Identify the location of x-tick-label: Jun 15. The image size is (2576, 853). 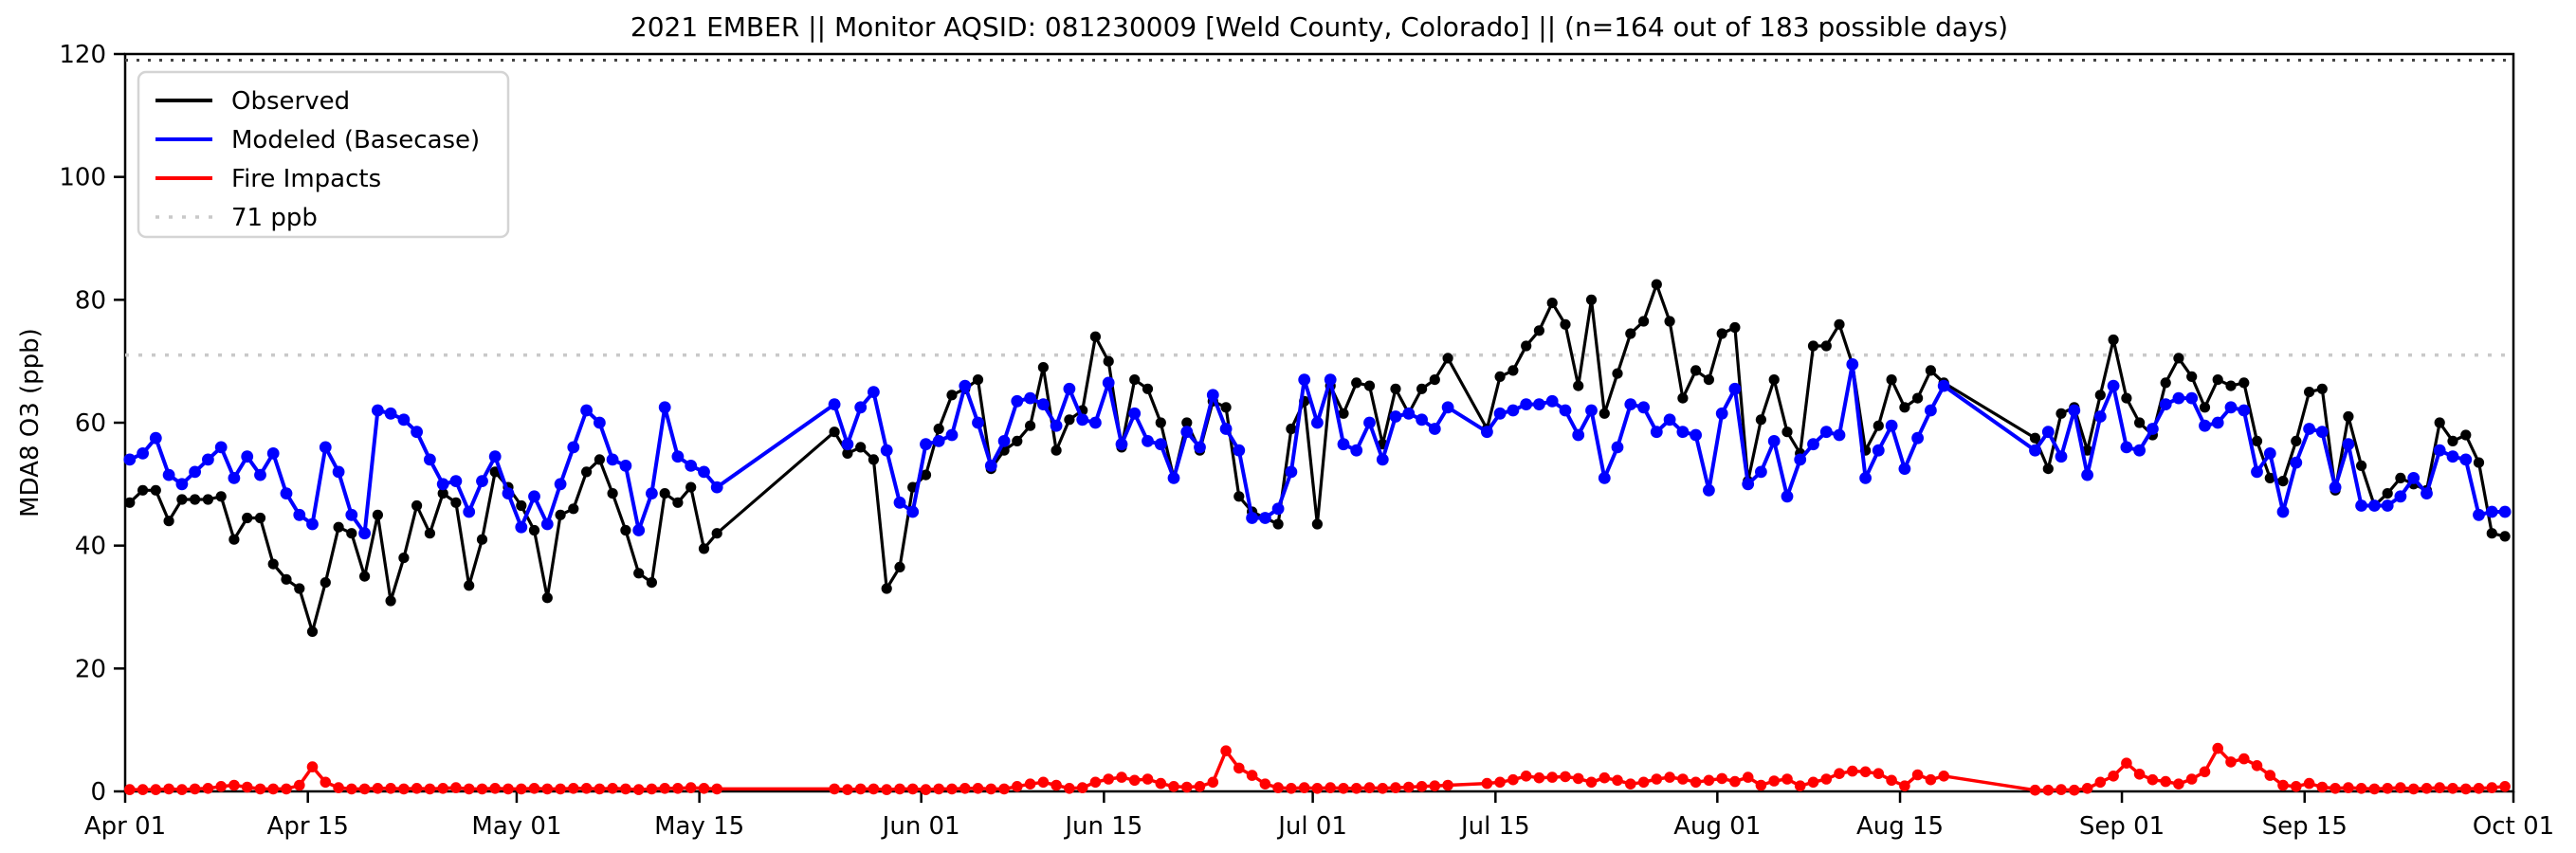
(1102, 826).